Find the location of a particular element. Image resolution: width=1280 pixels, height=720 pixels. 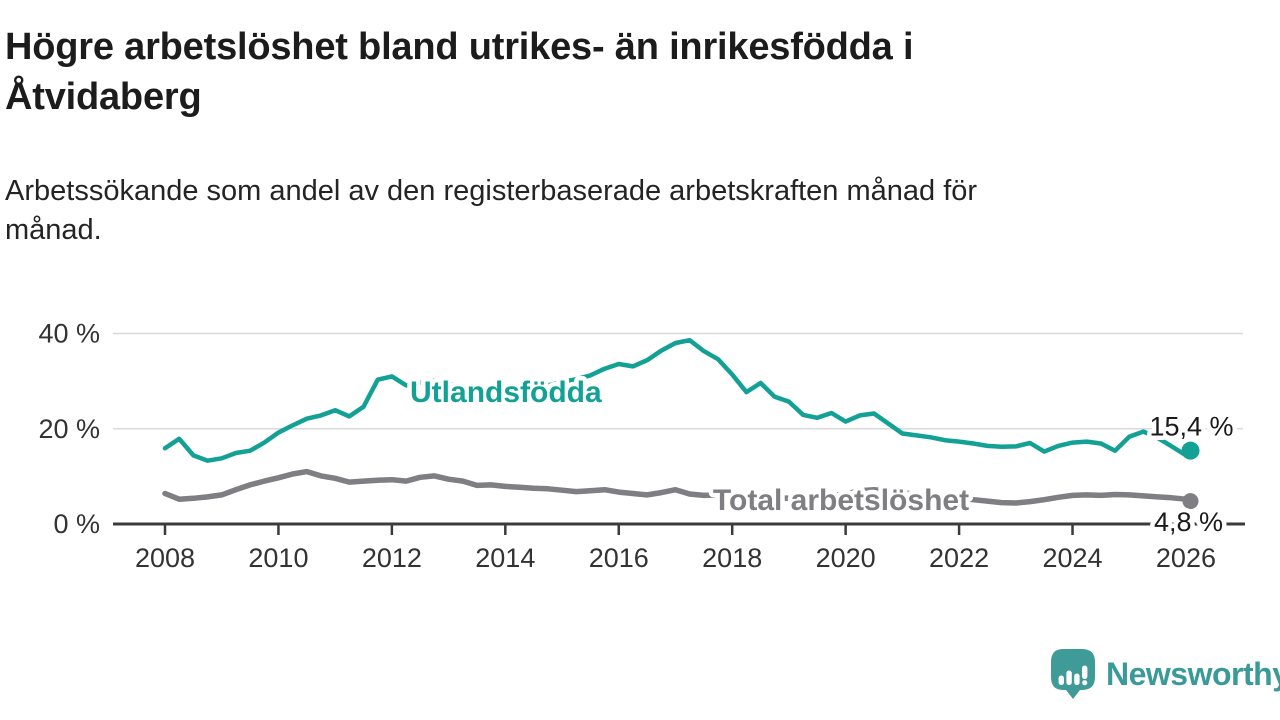

chart-title-line2: Åtvidaberg is located at coordinates (103, 97).